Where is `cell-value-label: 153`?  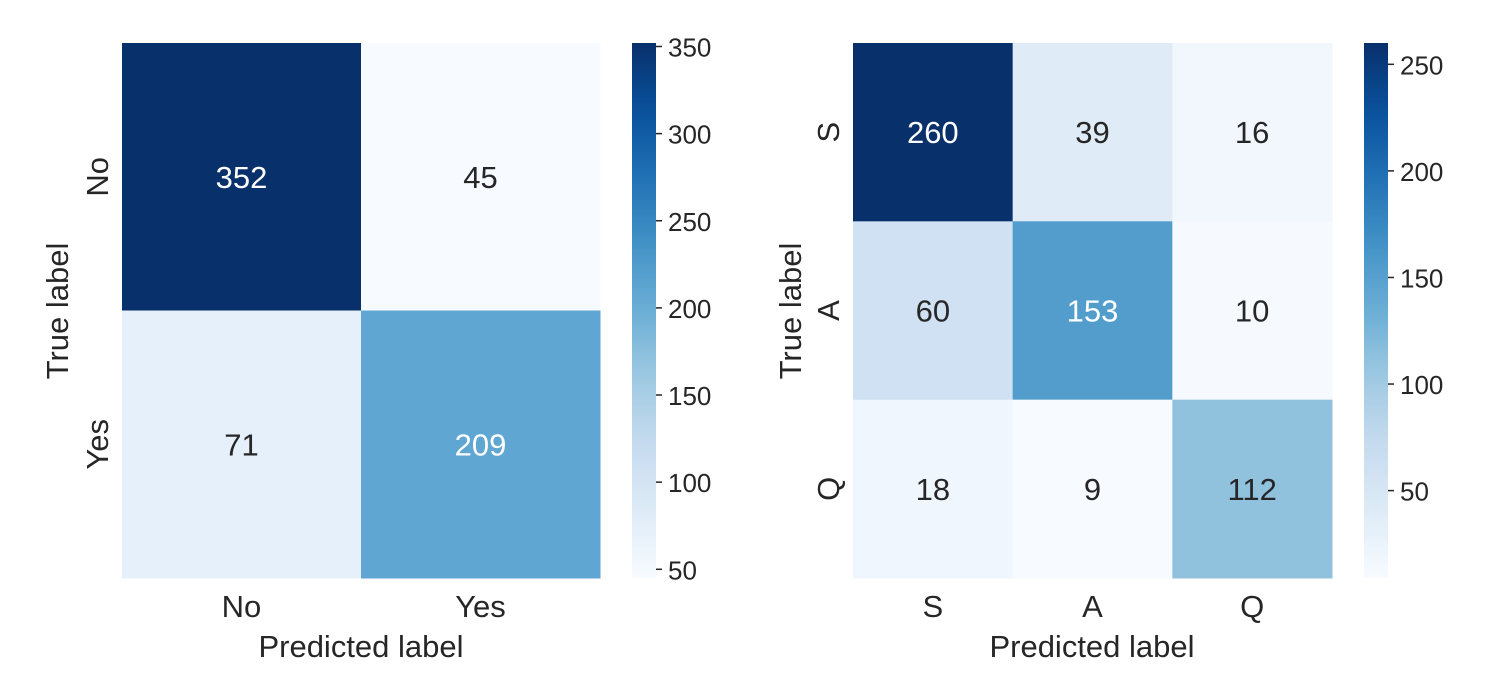 cell-value-label: 153 is located at coordinates (1093, 311).